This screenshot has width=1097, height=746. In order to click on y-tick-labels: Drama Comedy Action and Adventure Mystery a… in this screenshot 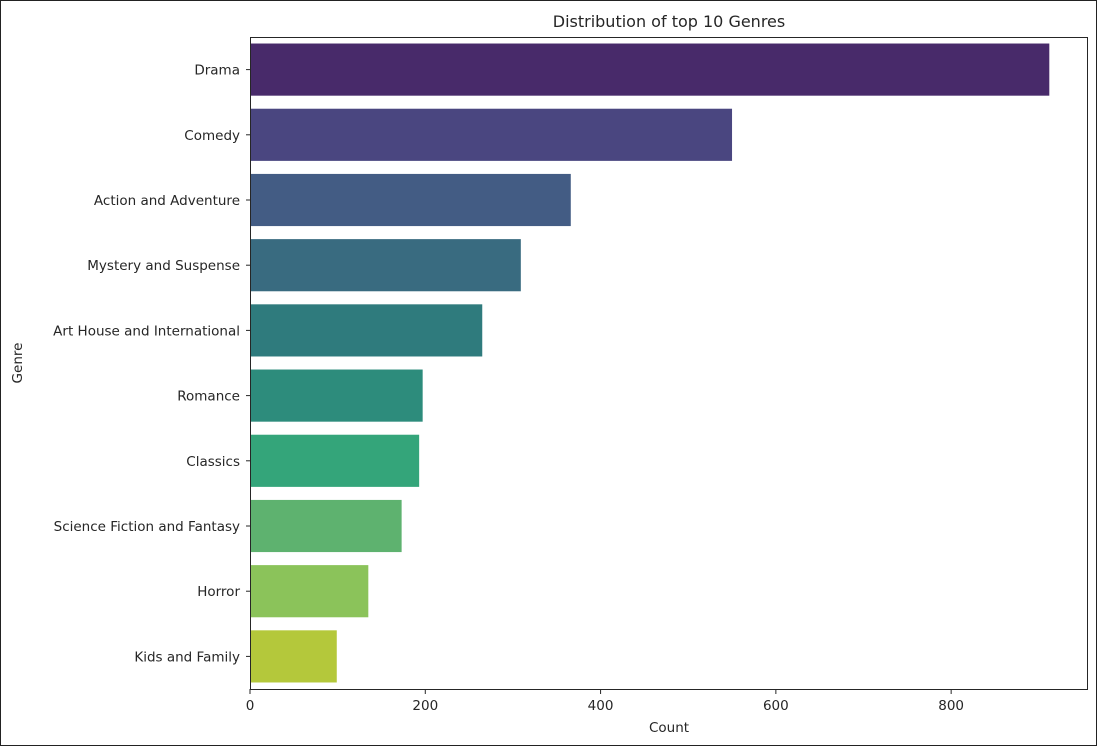, I will do `click(151, 364)`.